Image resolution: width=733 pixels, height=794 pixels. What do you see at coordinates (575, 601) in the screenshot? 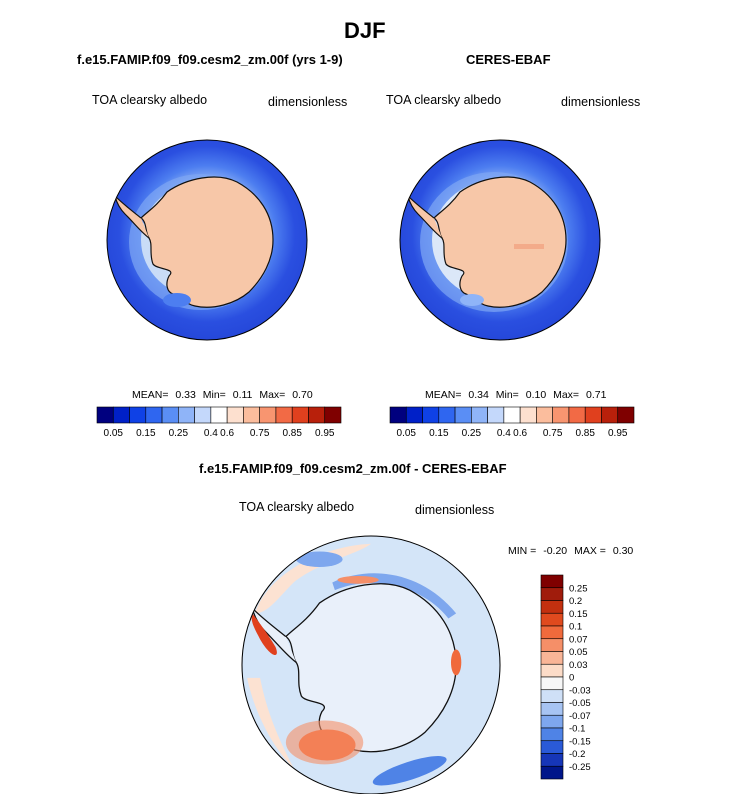
I see `colorbar-tick-label: 0.2` at bounding box center [575, 601].